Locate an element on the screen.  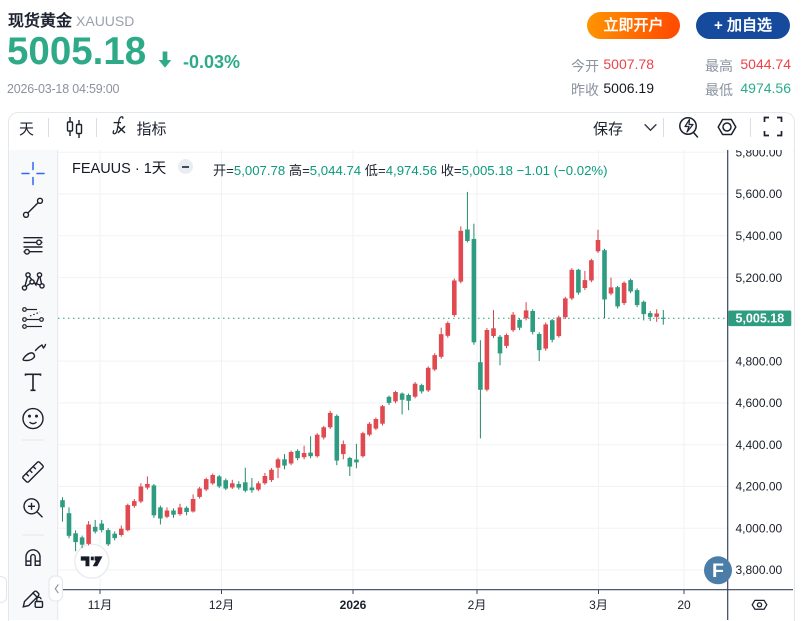
svg-text: 5,400.00 is located at coordinates (759, 236).